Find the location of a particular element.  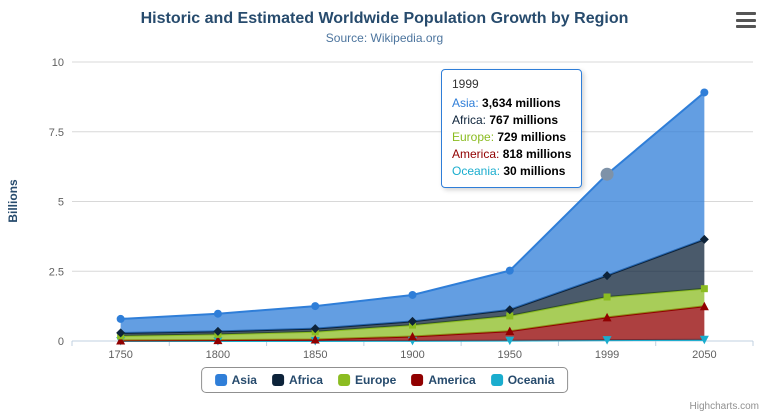

tooltip-row: Europe: 729 millions is located at coordinates (511, 137).